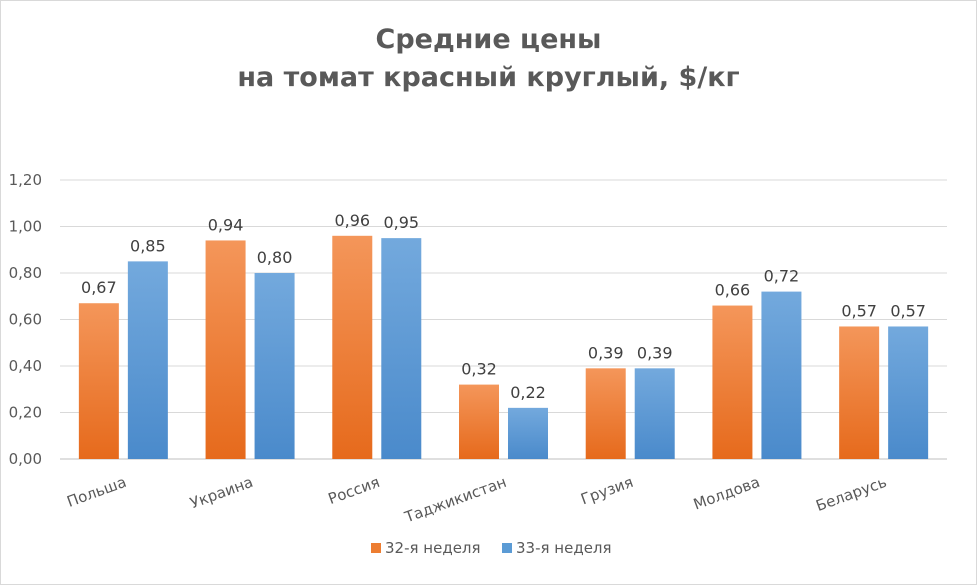  I want to click on chart-subtitle: на томат красный круглый, $/кг, so click(488, 77).